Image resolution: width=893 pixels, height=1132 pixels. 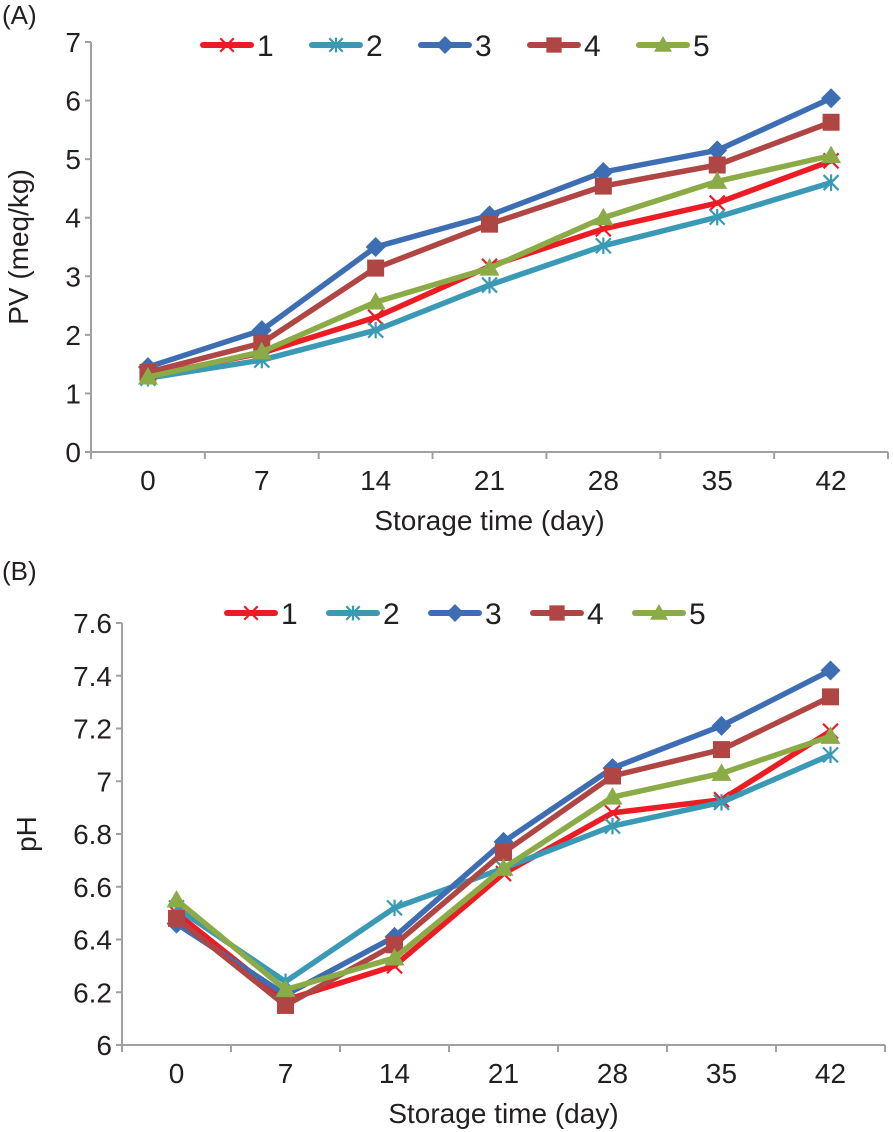 What do you see at coordinates (374, 46) in the screenshot?
I see `legend-label: 2` at bounding box center [374, 46].